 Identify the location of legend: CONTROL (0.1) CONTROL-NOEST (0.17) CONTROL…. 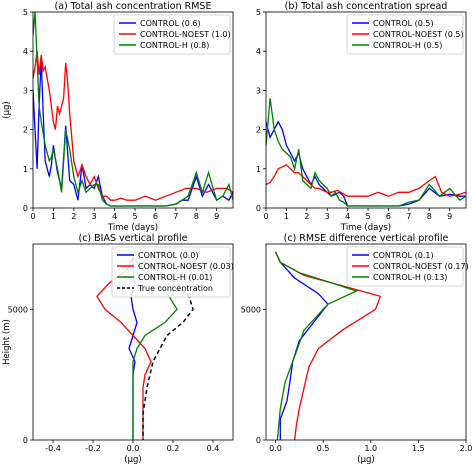
(407, 266).